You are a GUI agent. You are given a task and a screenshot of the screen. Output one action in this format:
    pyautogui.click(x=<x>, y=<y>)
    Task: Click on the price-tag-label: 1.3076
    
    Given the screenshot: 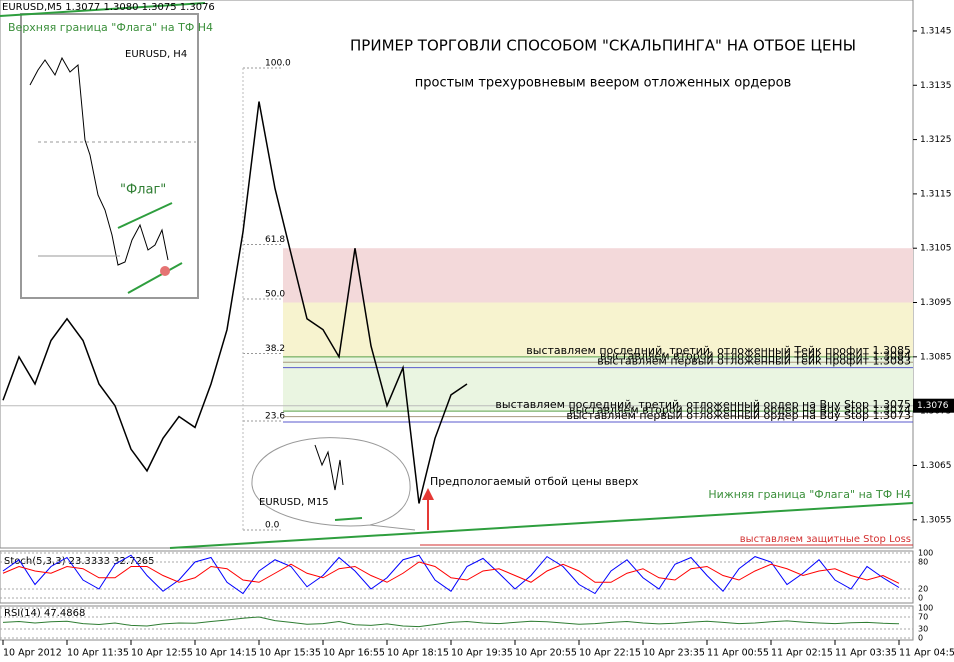 What is the action you would take?
    pyautogui.click(x=933, y=406)
    